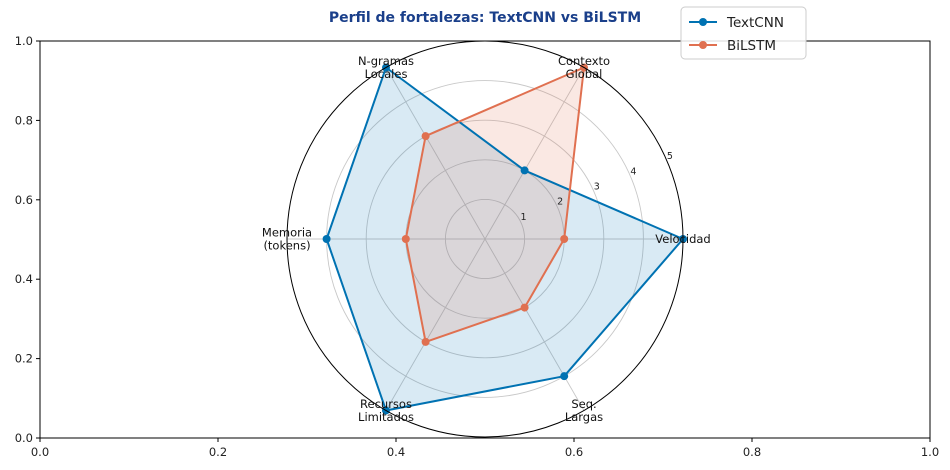 The width and height of the screenshot is (950, 470). Describe the element at coordinates (386, 67) in the screenshot. I see `category-label: N-gramas Locales` at that location.